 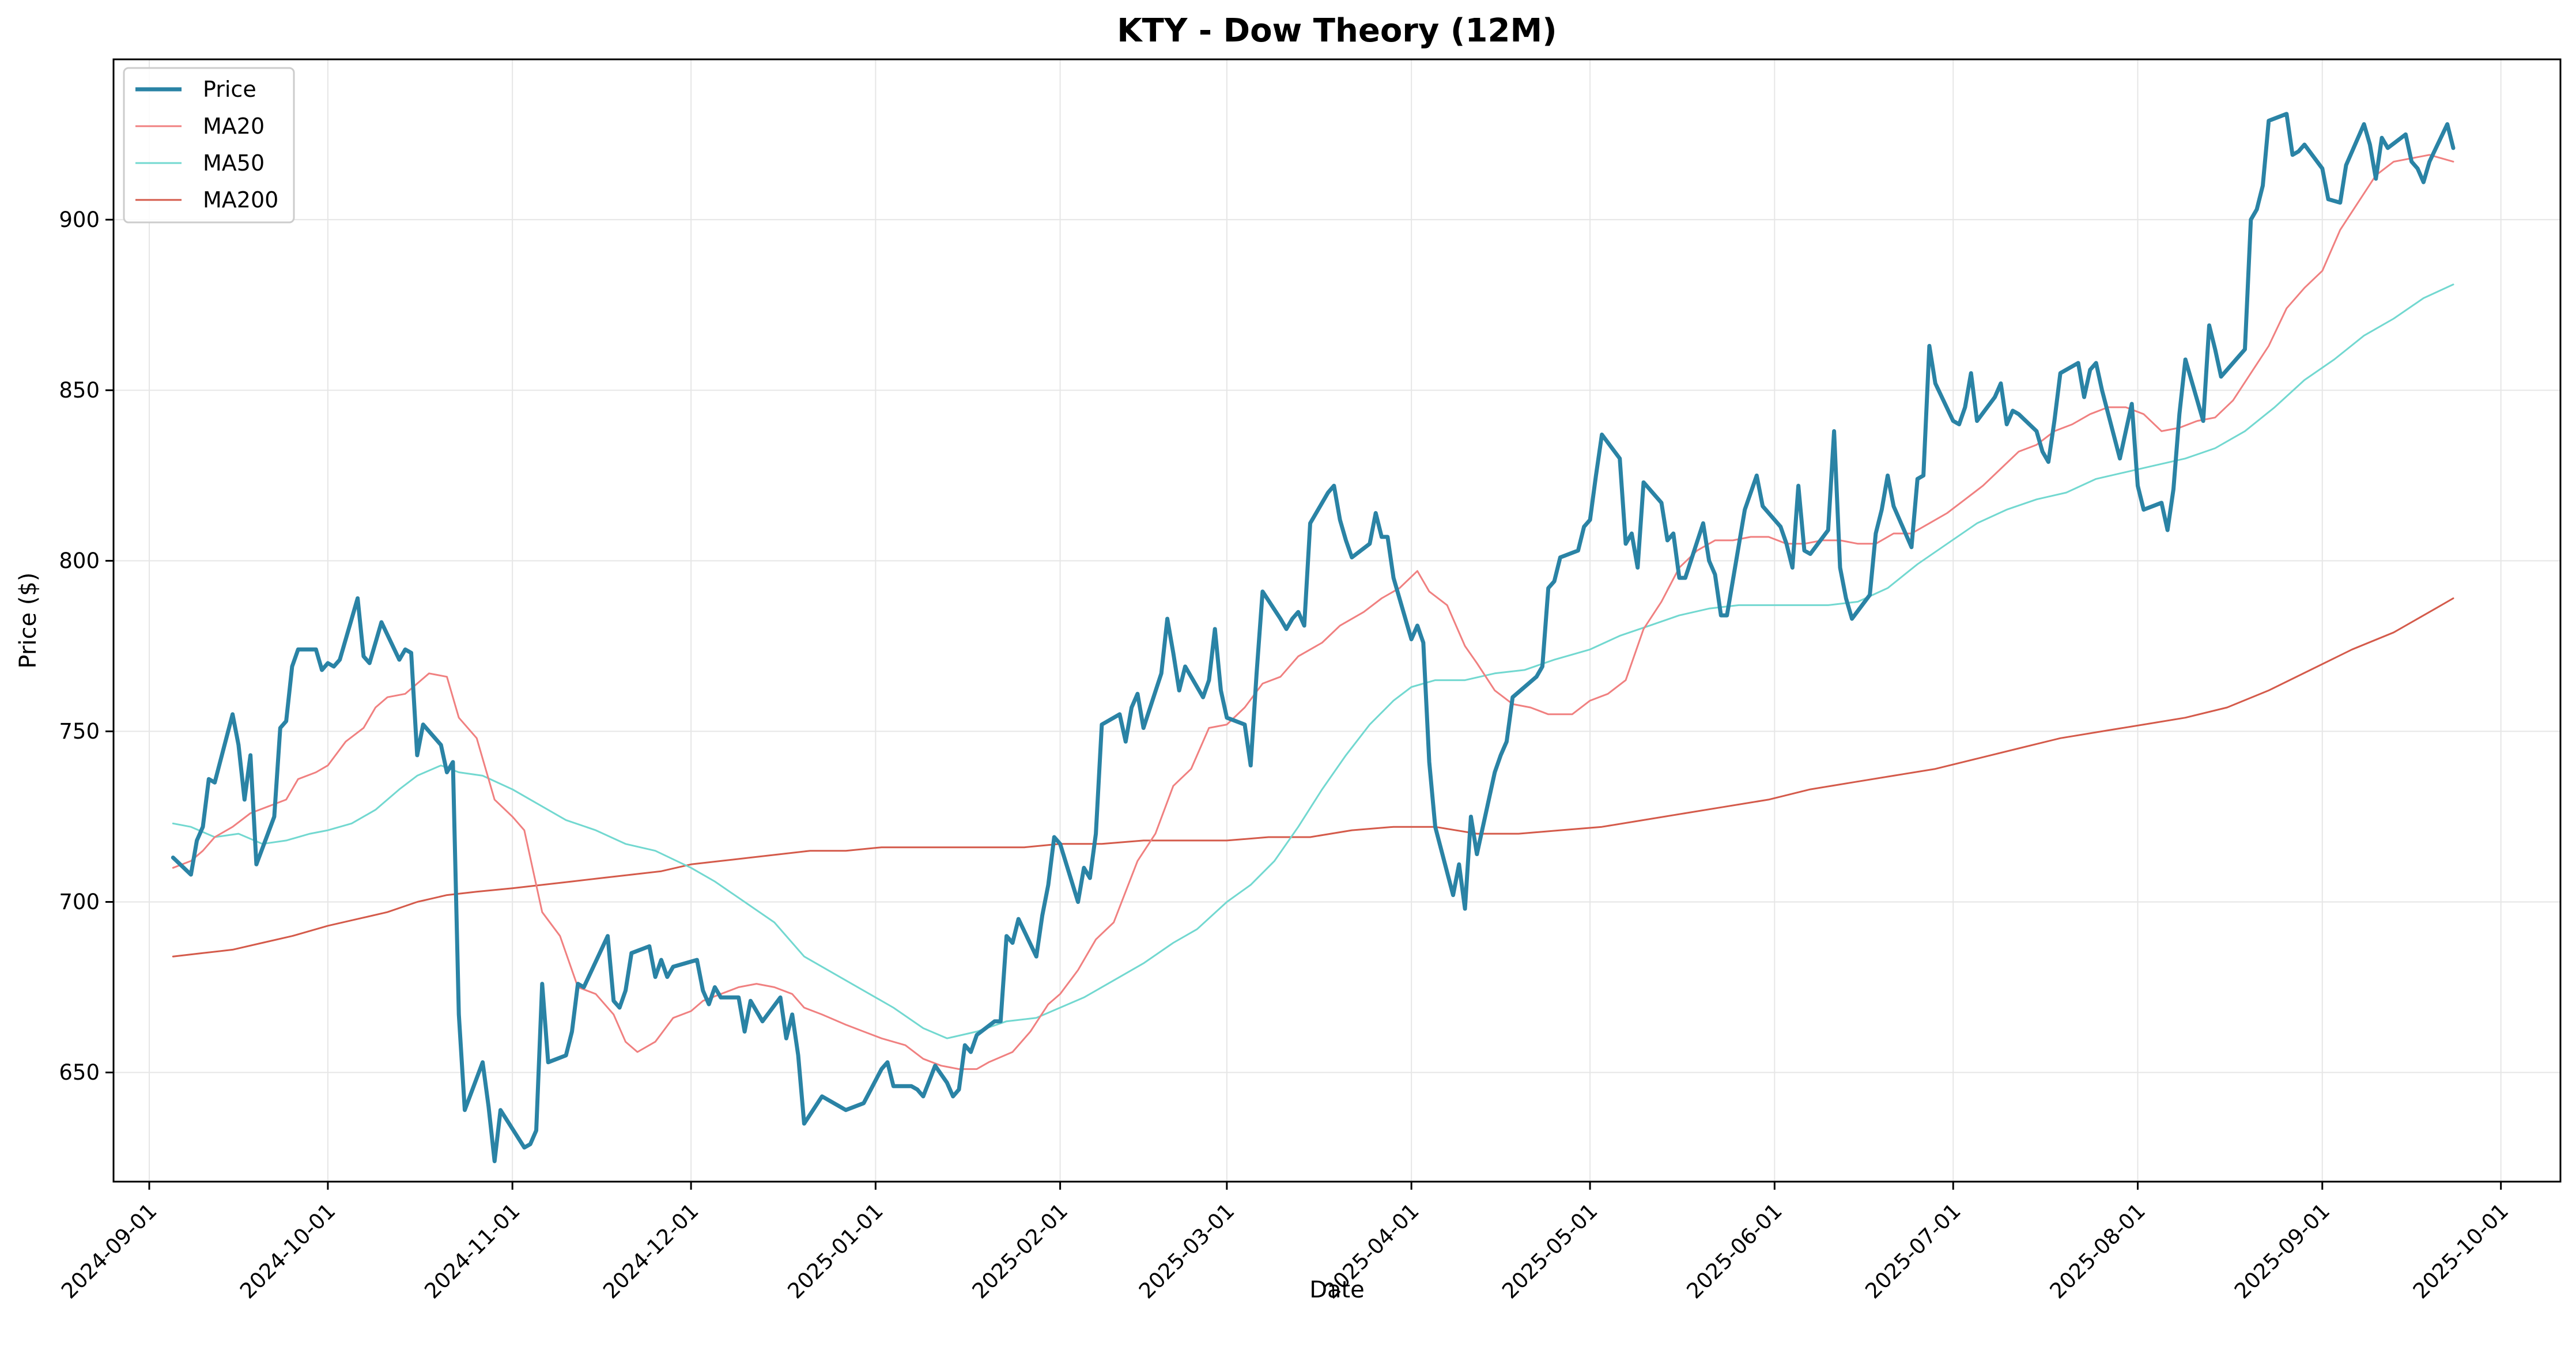 I want to click on y-tick-label: 650, so click(x=79, y=1072).